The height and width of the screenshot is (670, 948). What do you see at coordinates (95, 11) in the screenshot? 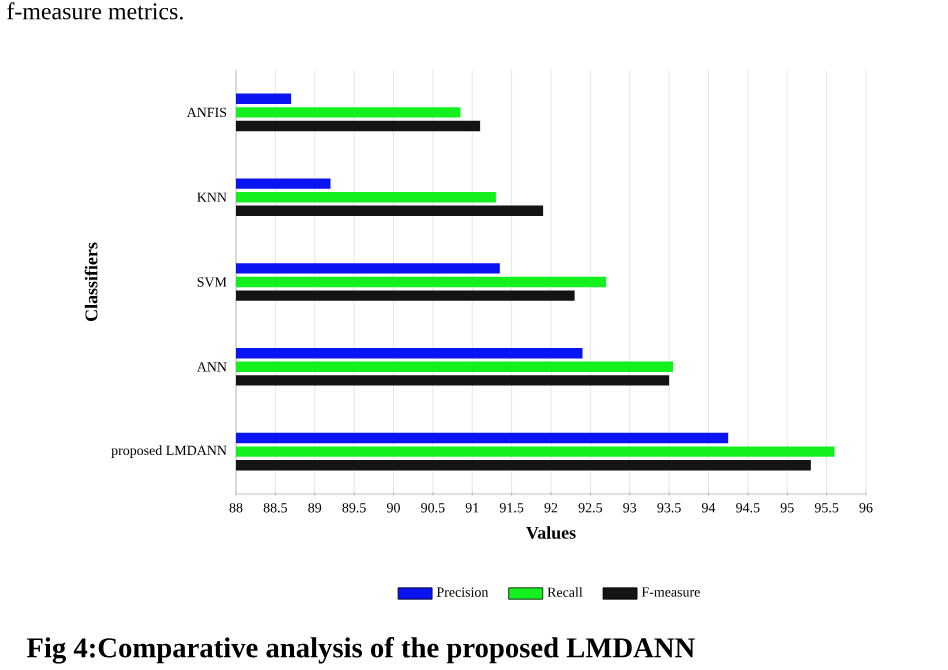
I see `text: f-measure metrics.` at bounding box center [95, 11].